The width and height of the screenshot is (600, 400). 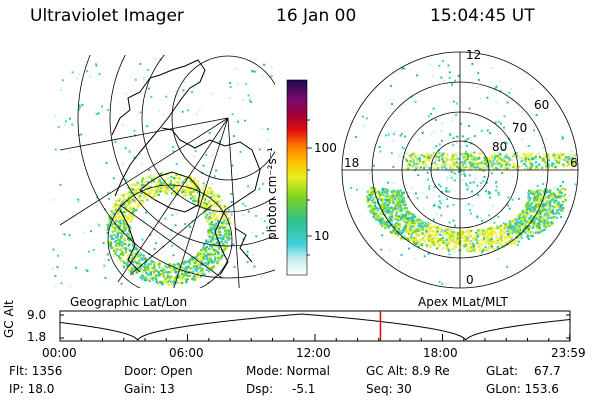 I want to click on info-flt: Flt: 1356, so click(x=36, y=371).